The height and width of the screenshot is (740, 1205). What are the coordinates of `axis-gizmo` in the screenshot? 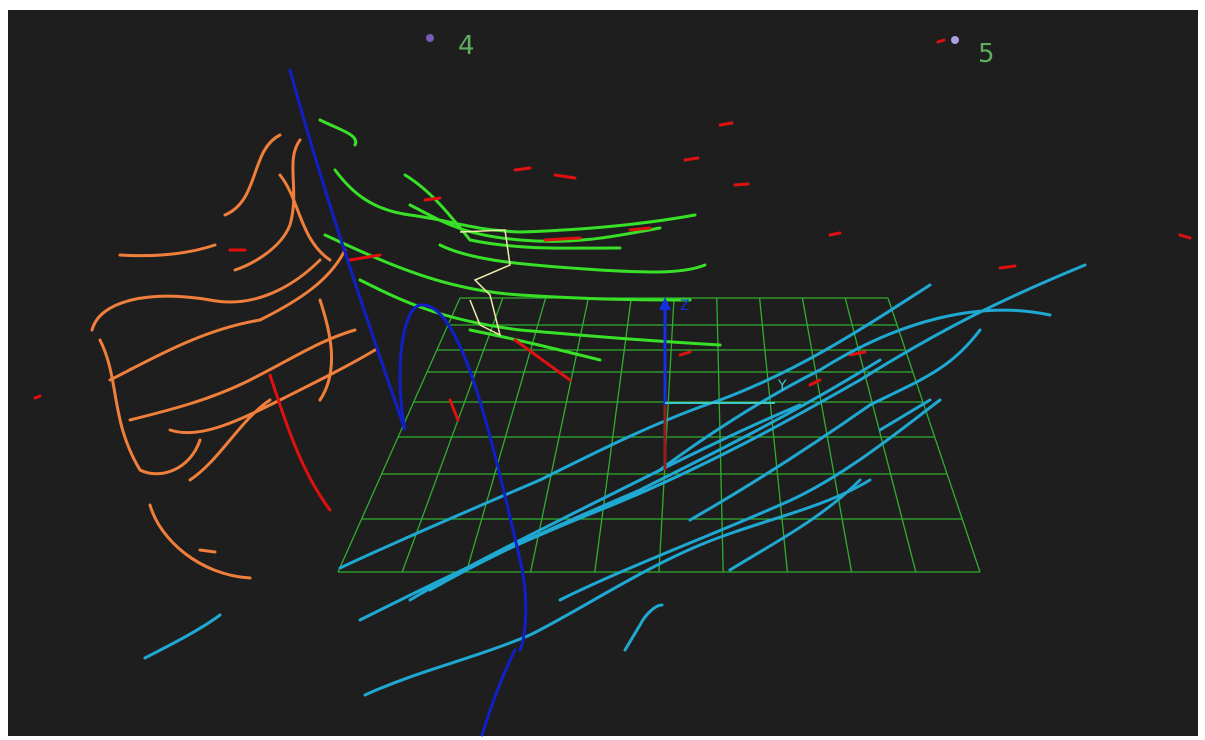 It's located at (617, 349).